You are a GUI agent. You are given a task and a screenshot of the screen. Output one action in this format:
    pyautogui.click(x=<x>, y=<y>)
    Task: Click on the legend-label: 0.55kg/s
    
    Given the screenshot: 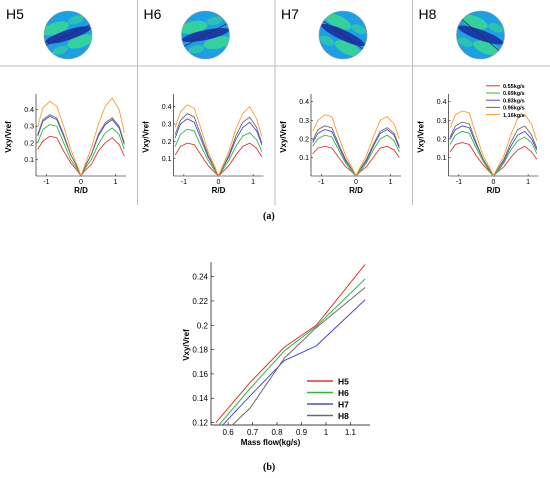 What is the action you would take?
    pyautogui.click(x=514, y=87)
    